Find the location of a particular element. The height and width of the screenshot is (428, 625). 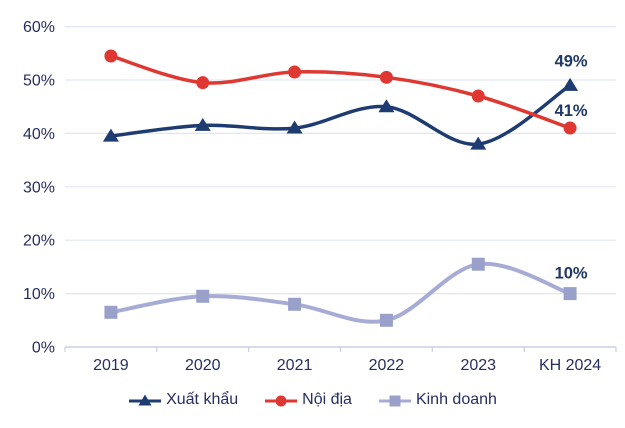

legend-label-xuat-khau: Xuất khẩu is located at coordinates (202, 399).